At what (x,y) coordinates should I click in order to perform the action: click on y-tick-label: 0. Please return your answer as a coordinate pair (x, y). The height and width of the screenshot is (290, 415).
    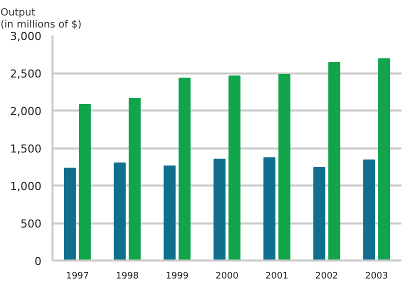
    Looking at the image, I should click on (38, 261).